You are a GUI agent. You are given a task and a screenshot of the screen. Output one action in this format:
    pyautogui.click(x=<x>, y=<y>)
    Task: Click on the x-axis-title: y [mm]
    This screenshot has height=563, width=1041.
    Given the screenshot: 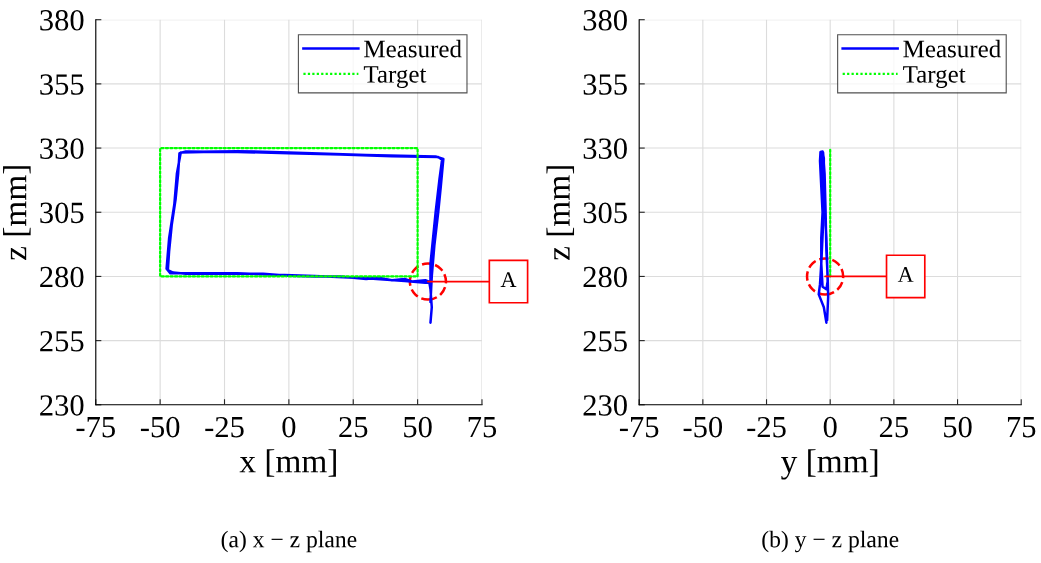 What is the action you would take?
    pyautogui.click(x=829, y=464)
    